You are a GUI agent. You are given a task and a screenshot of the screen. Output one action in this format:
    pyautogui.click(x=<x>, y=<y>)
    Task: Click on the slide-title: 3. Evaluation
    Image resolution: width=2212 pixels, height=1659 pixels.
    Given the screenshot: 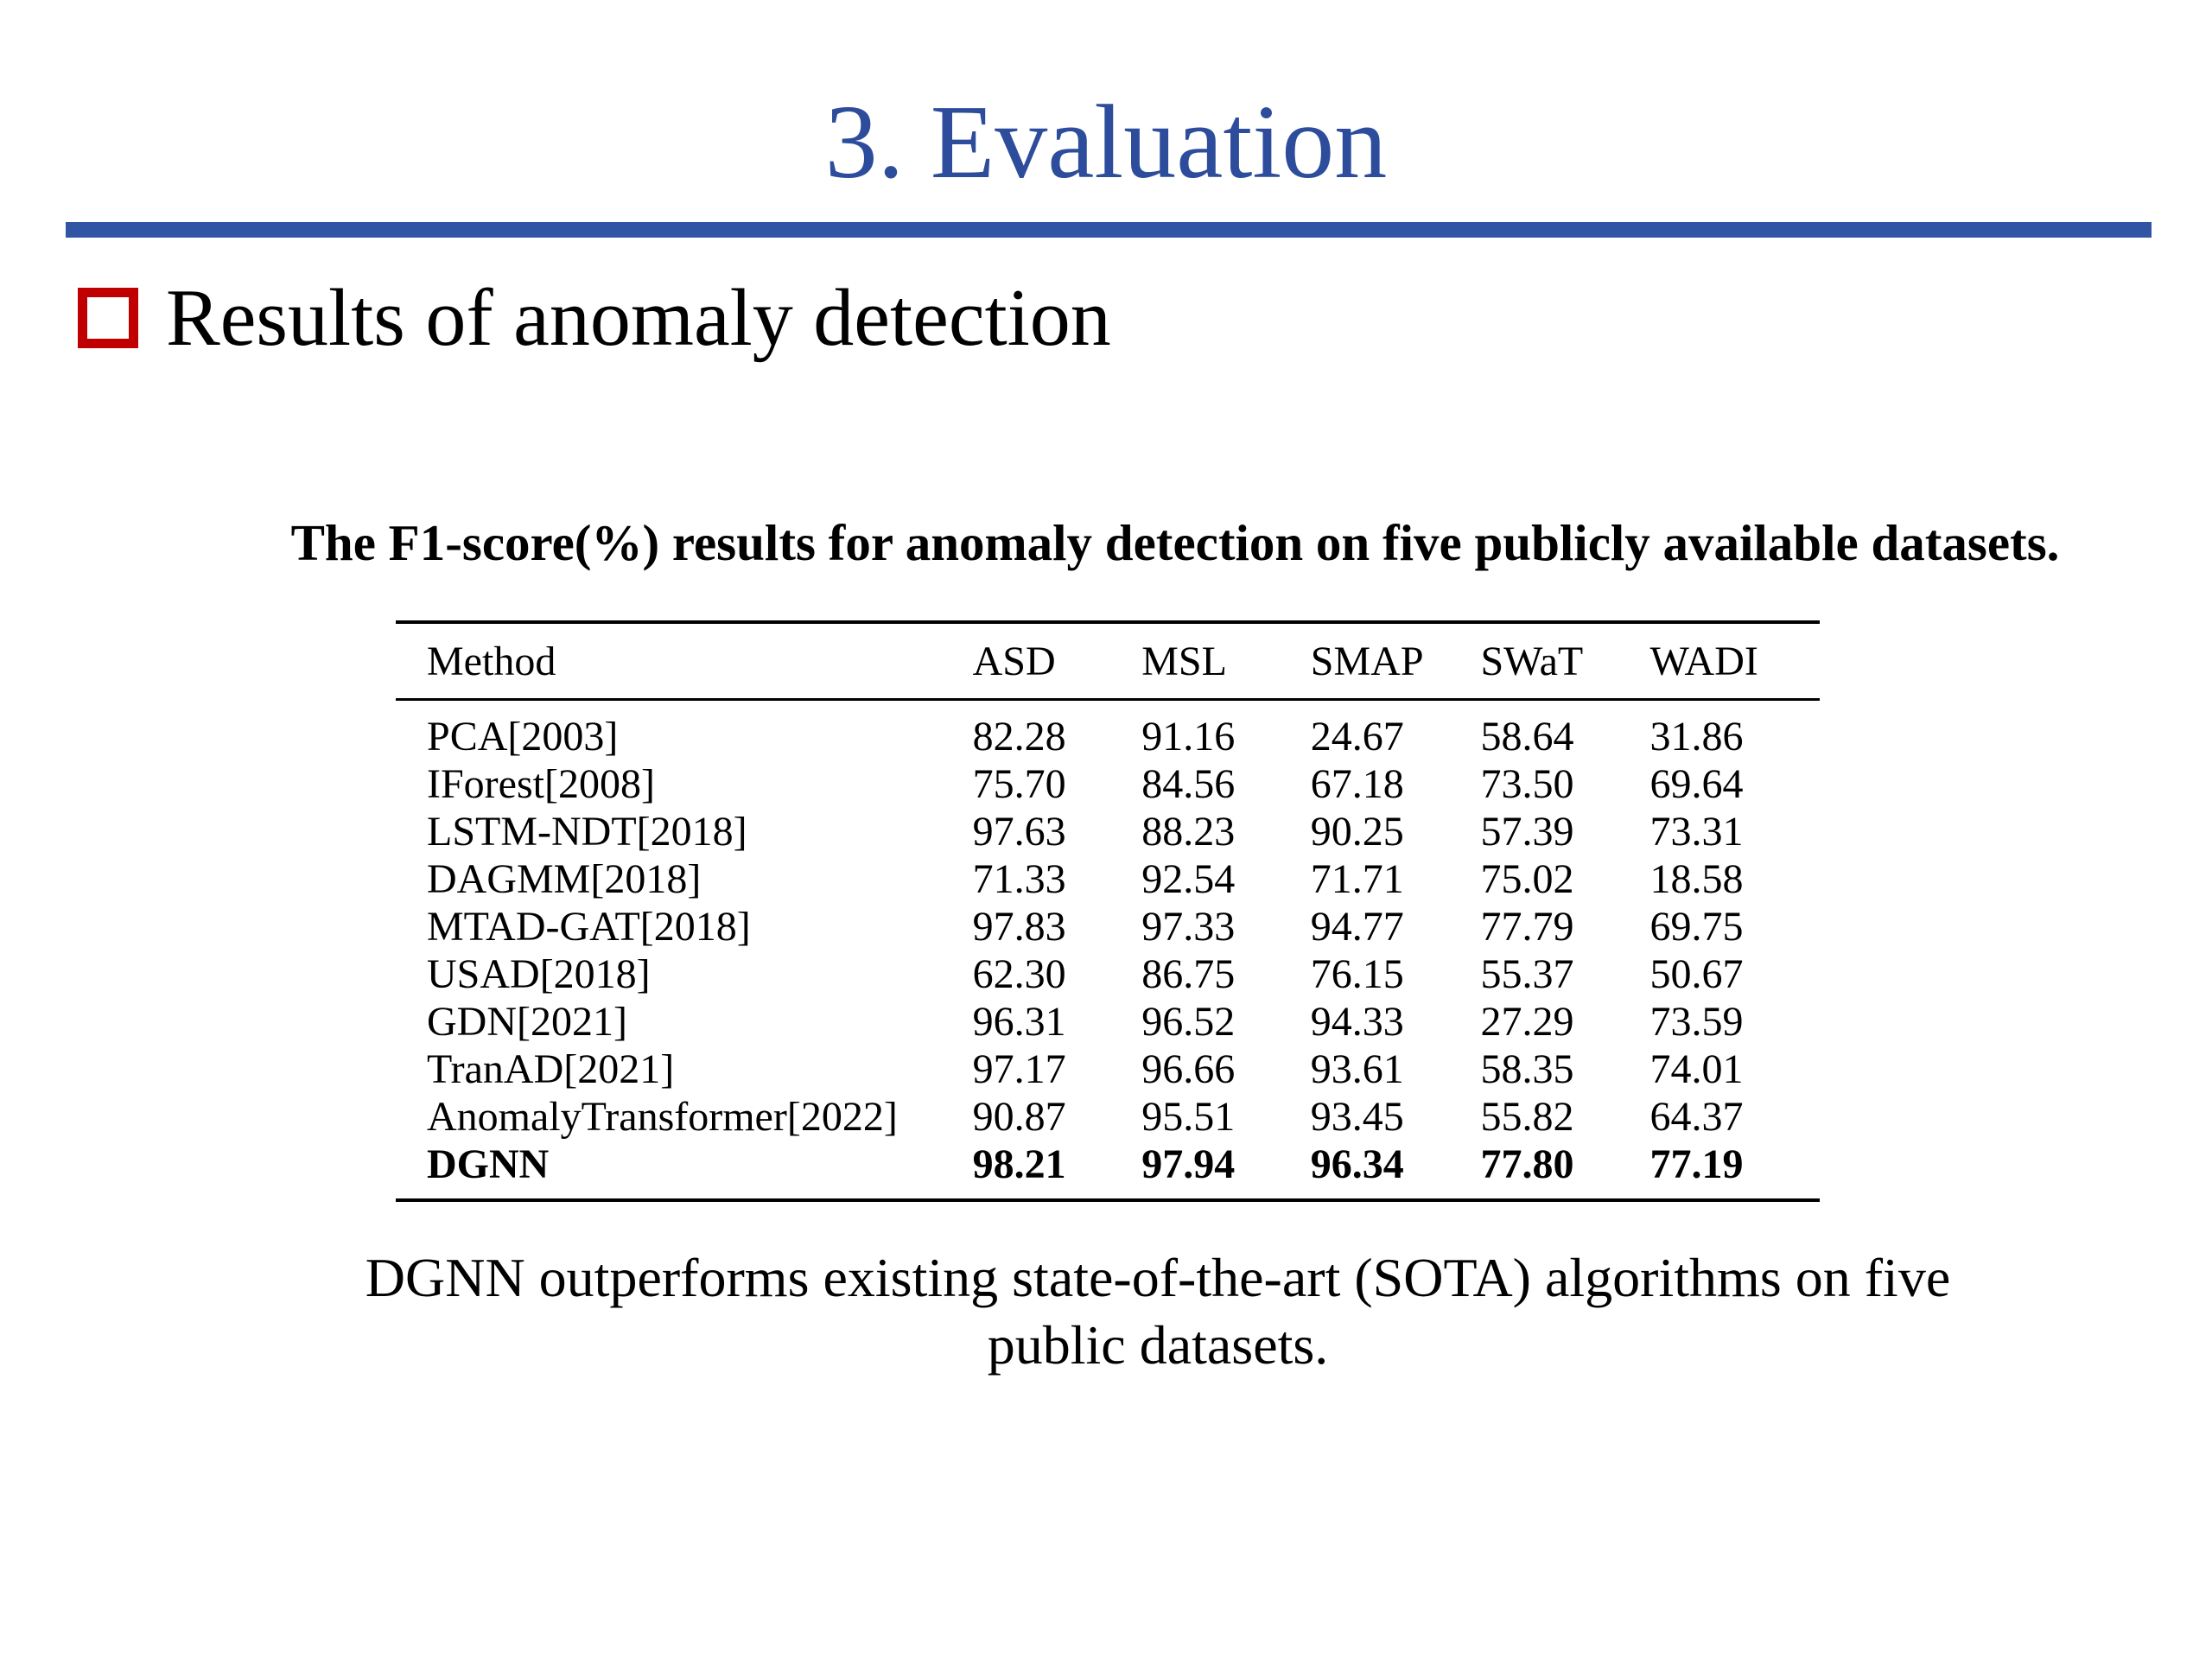 What is the action you would take?
    pyautogui.click(x=1106, y=142)
    